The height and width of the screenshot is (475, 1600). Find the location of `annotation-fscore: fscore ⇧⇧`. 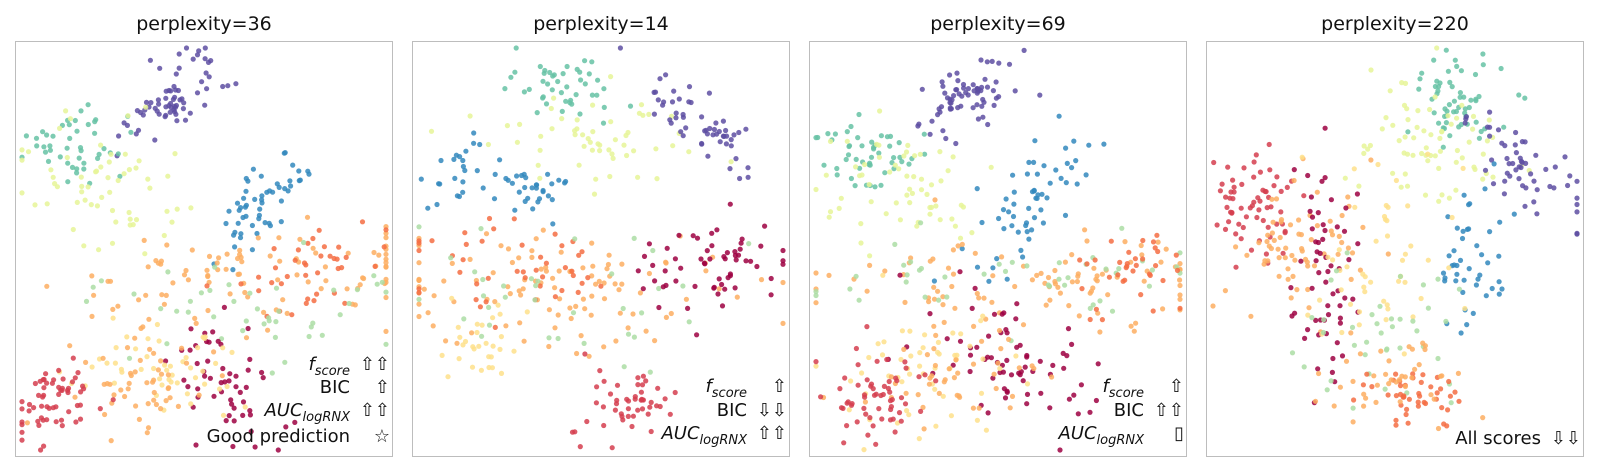

annotation-fscore: fscore ⇧⇧ is located at coordinates (349, 366).